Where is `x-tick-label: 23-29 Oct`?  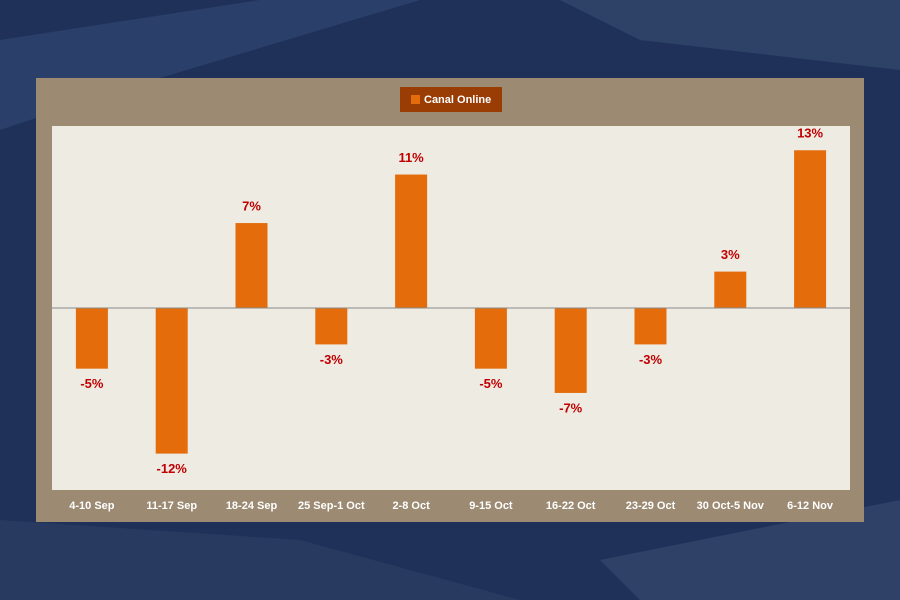
x-tick-label: 23-29 Oct is located at coordinates (651, 506).